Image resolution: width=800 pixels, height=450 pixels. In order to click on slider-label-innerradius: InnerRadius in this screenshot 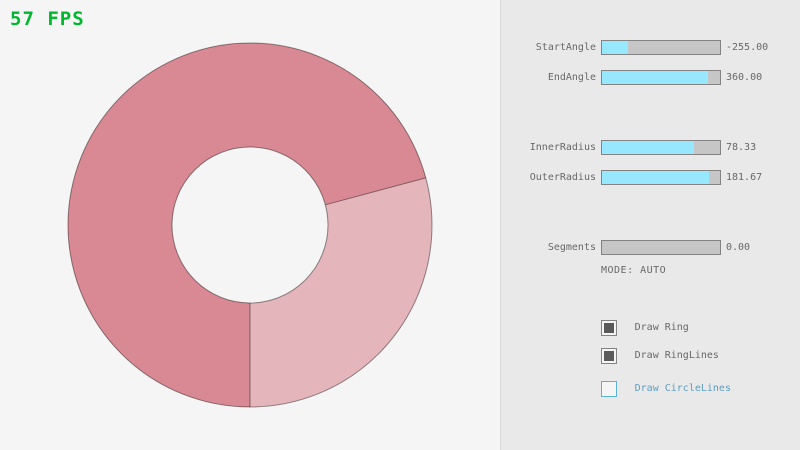, I will do `click(562, 147)`.